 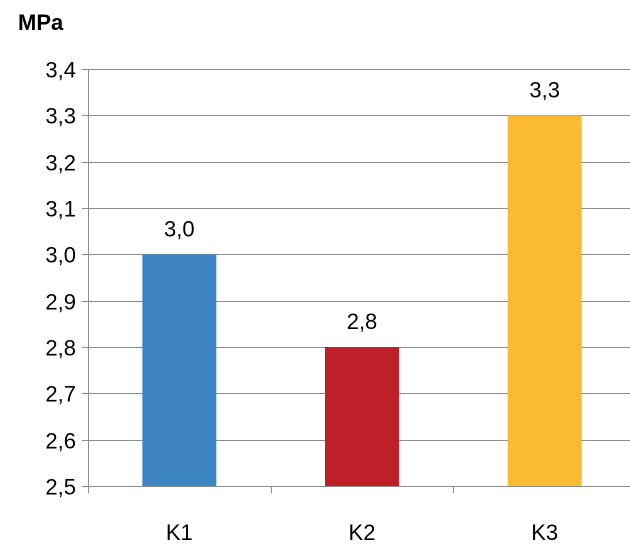 I want to click on x-category-label: K1, so click(x=179, y=532).